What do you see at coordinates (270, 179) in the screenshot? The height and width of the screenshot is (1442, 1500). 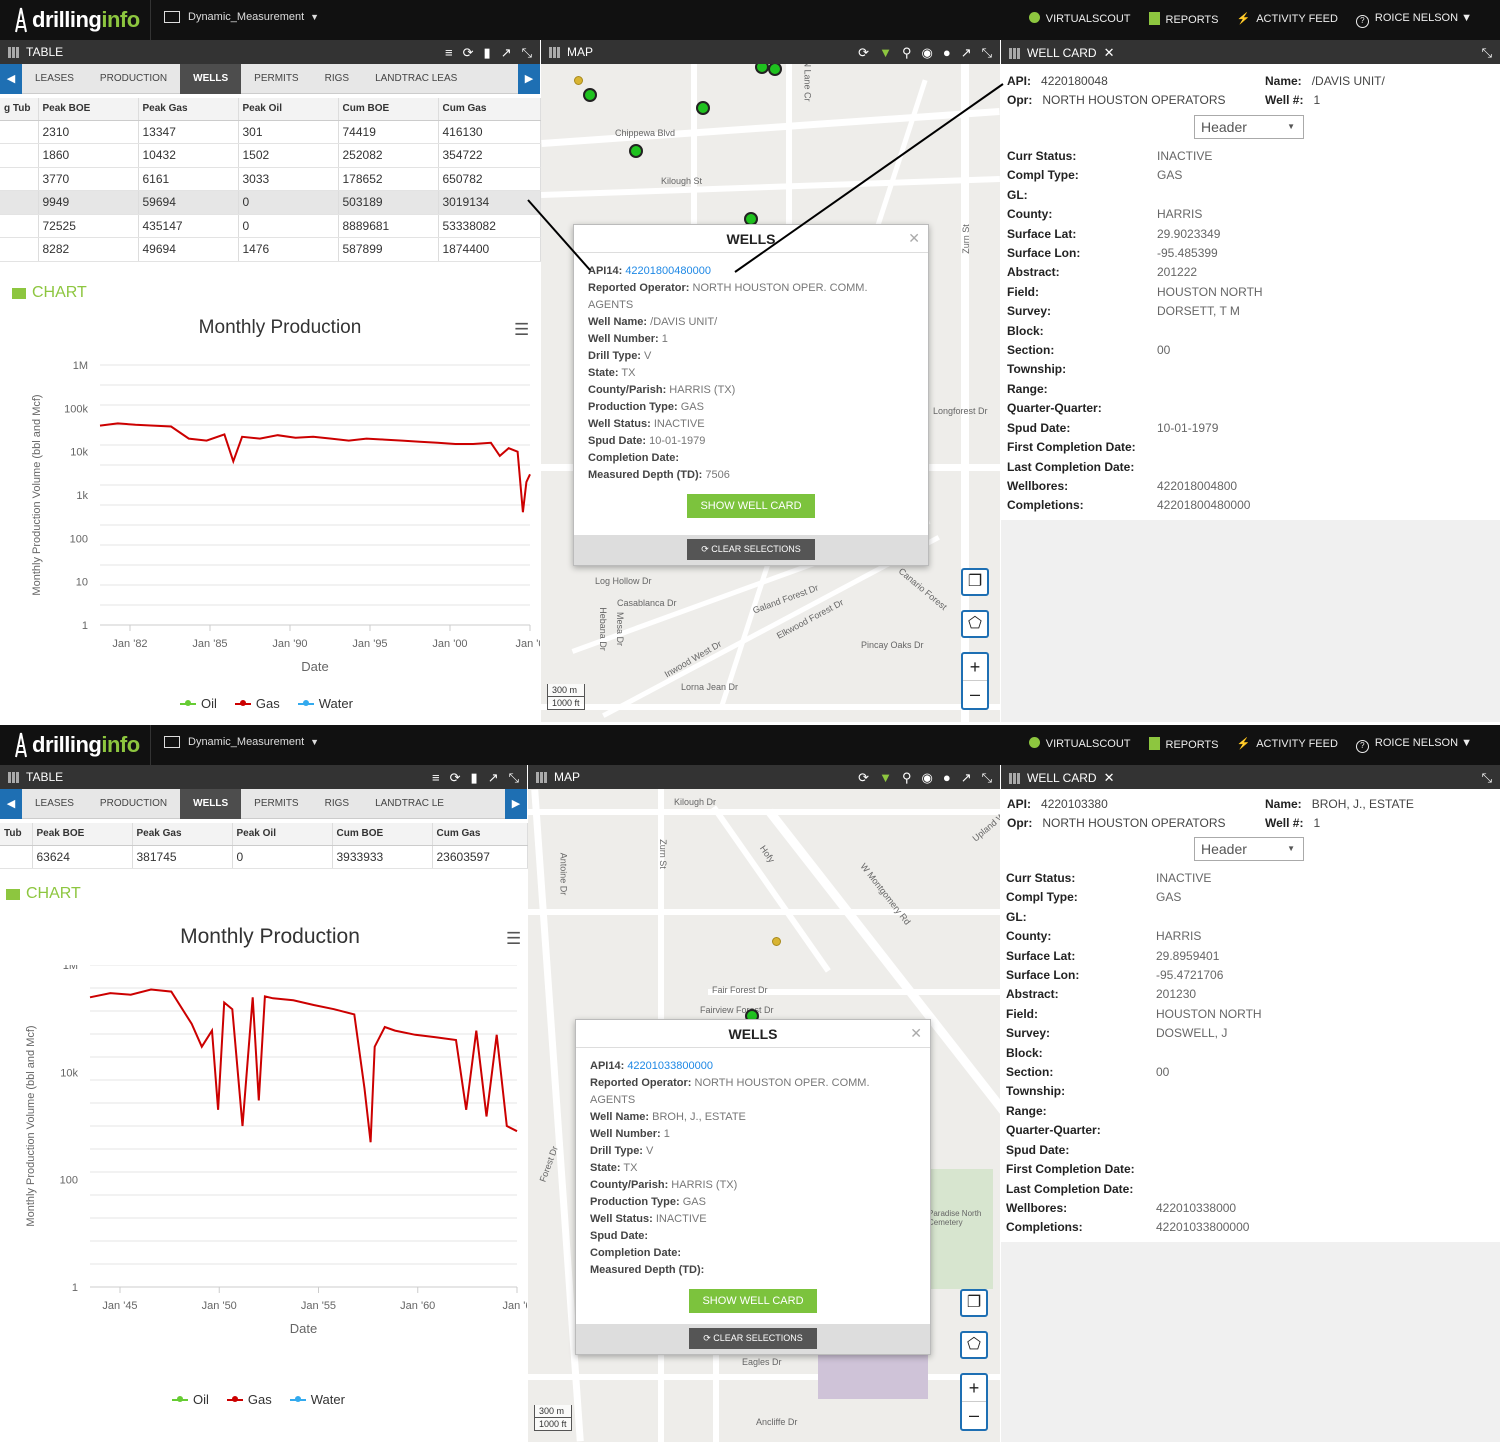 I see `table-row: 3770 6161 3033 178652 650782` at bounding box center [270, 179].